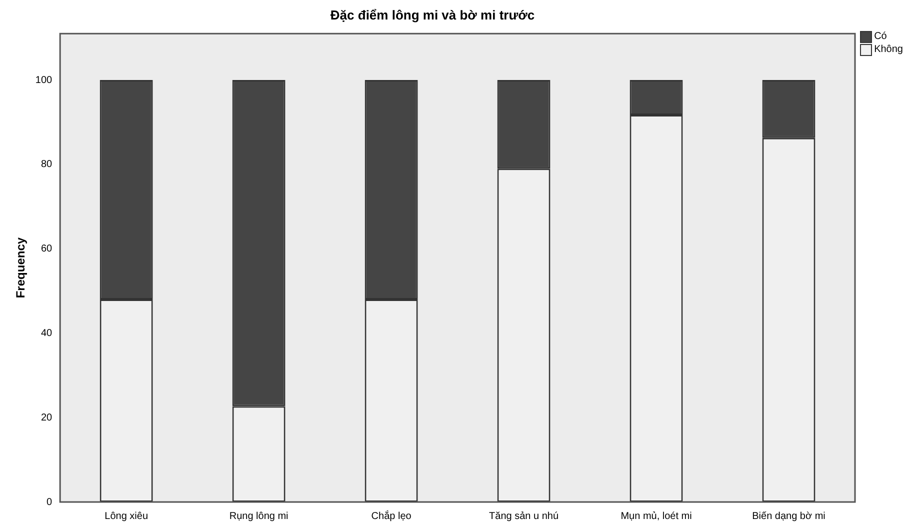  Describe the element at coordinates (126, 516) in the screenshot. I see `x-tick-label: Lông xiêu` at that location.